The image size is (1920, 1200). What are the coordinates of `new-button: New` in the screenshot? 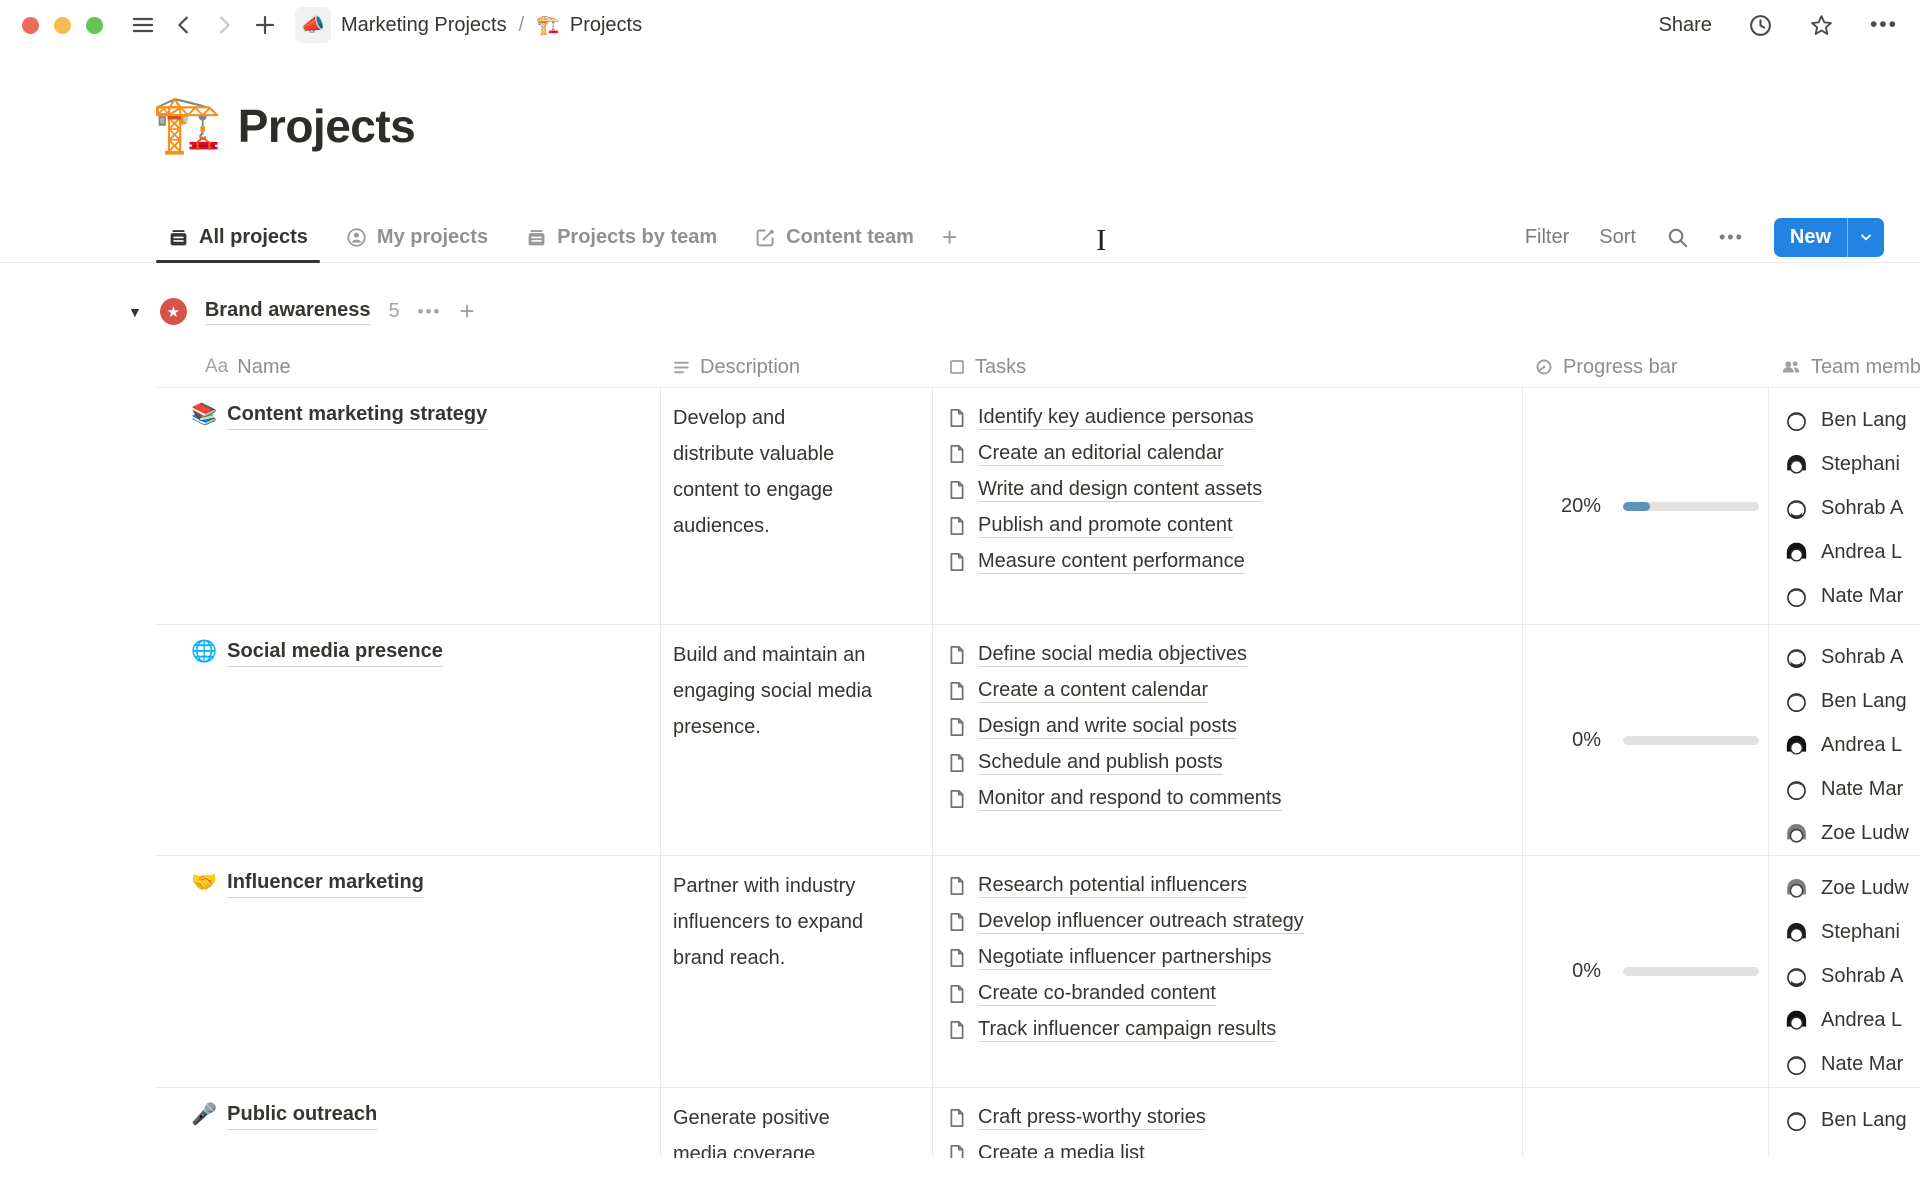 It's located at (1828, 237).